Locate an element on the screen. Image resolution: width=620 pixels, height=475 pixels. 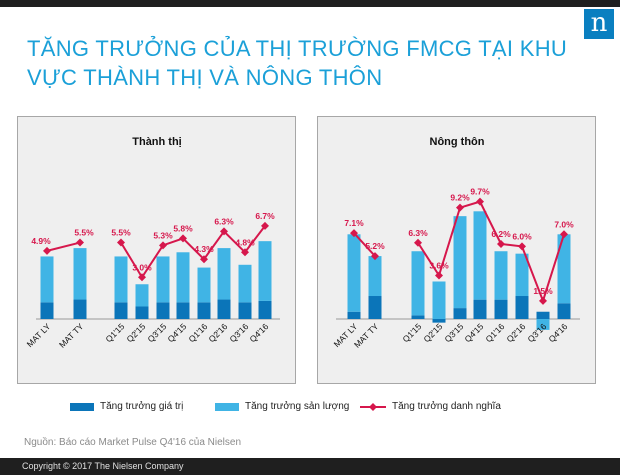
data-label-4: 9.2% is located at coordinates (460, 198).